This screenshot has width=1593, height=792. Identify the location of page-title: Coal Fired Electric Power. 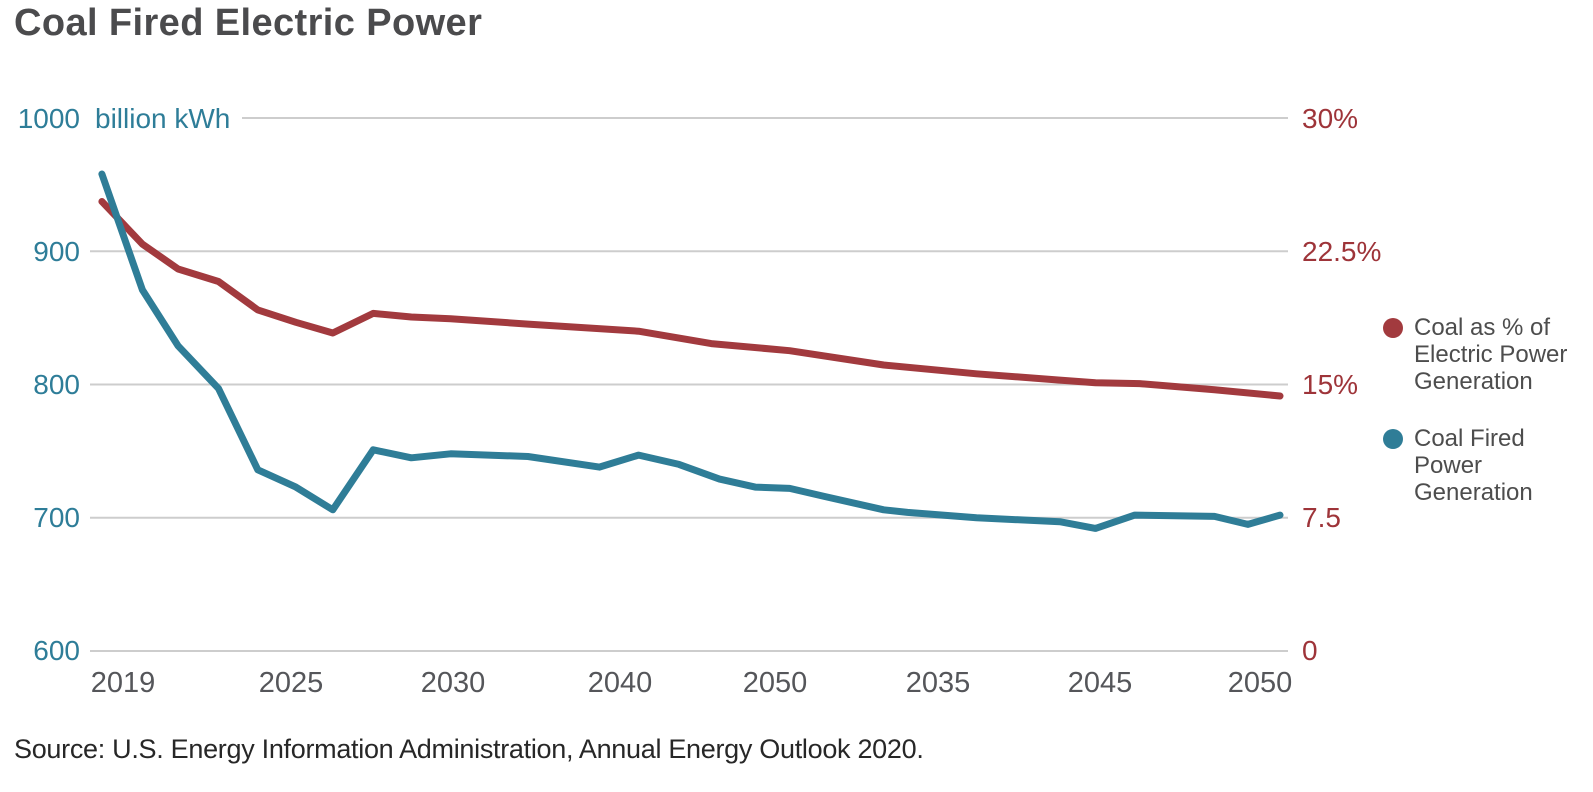
(248, 23).